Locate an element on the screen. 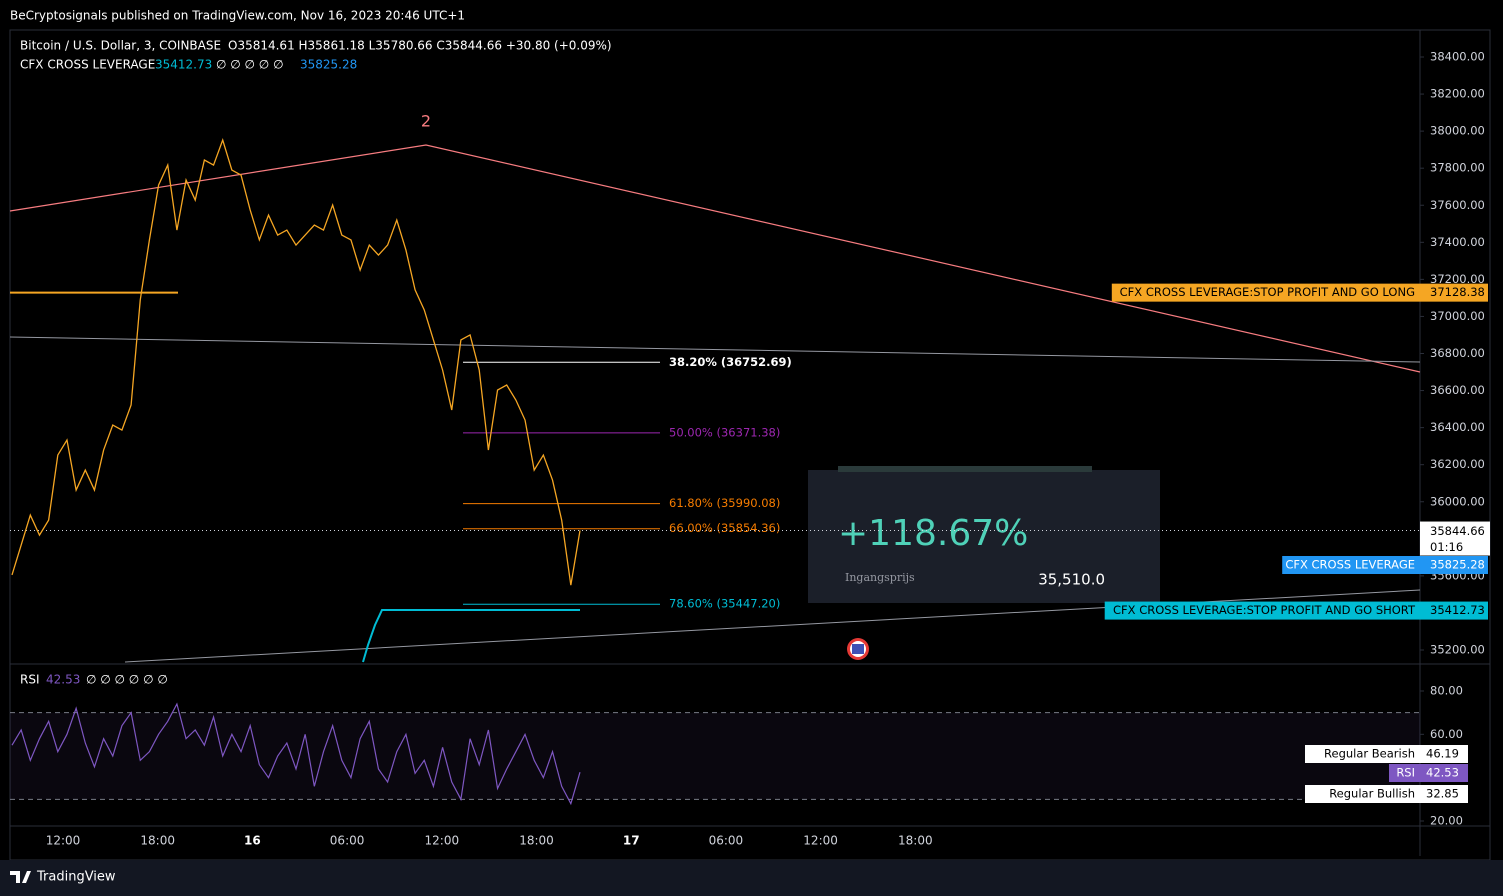 Image resolution: width=1503 pixels, height=896 pixels. price-tick-label: 35200.00 is located at coordinates (1457, 650).